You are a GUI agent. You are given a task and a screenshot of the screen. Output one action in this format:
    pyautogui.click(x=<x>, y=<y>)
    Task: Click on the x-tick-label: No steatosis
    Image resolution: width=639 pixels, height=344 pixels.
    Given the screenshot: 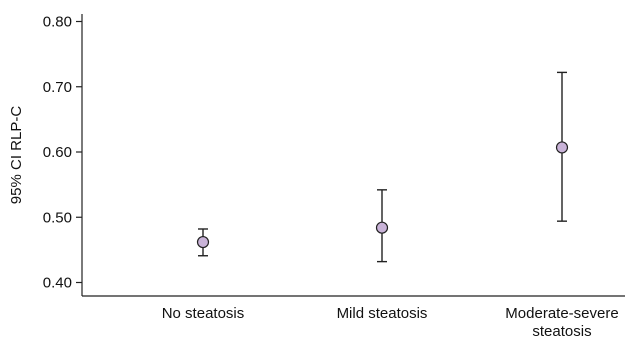 What is the action you would take?
    pyautogui.click(x=203, y=313)
    